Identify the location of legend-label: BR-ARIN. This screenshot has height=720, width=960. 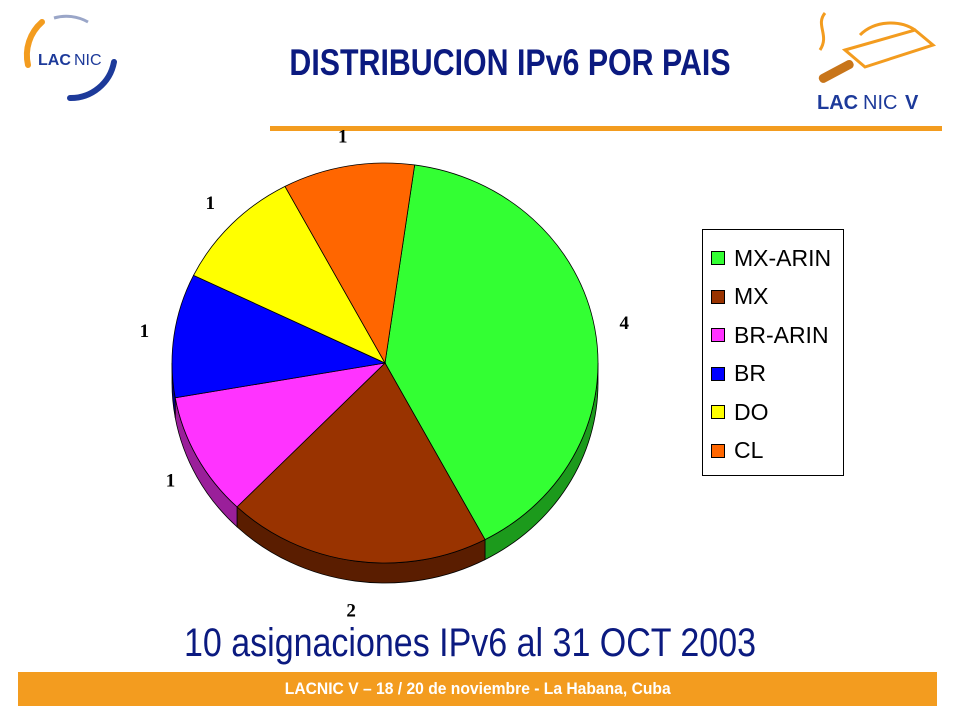
(781, 334).